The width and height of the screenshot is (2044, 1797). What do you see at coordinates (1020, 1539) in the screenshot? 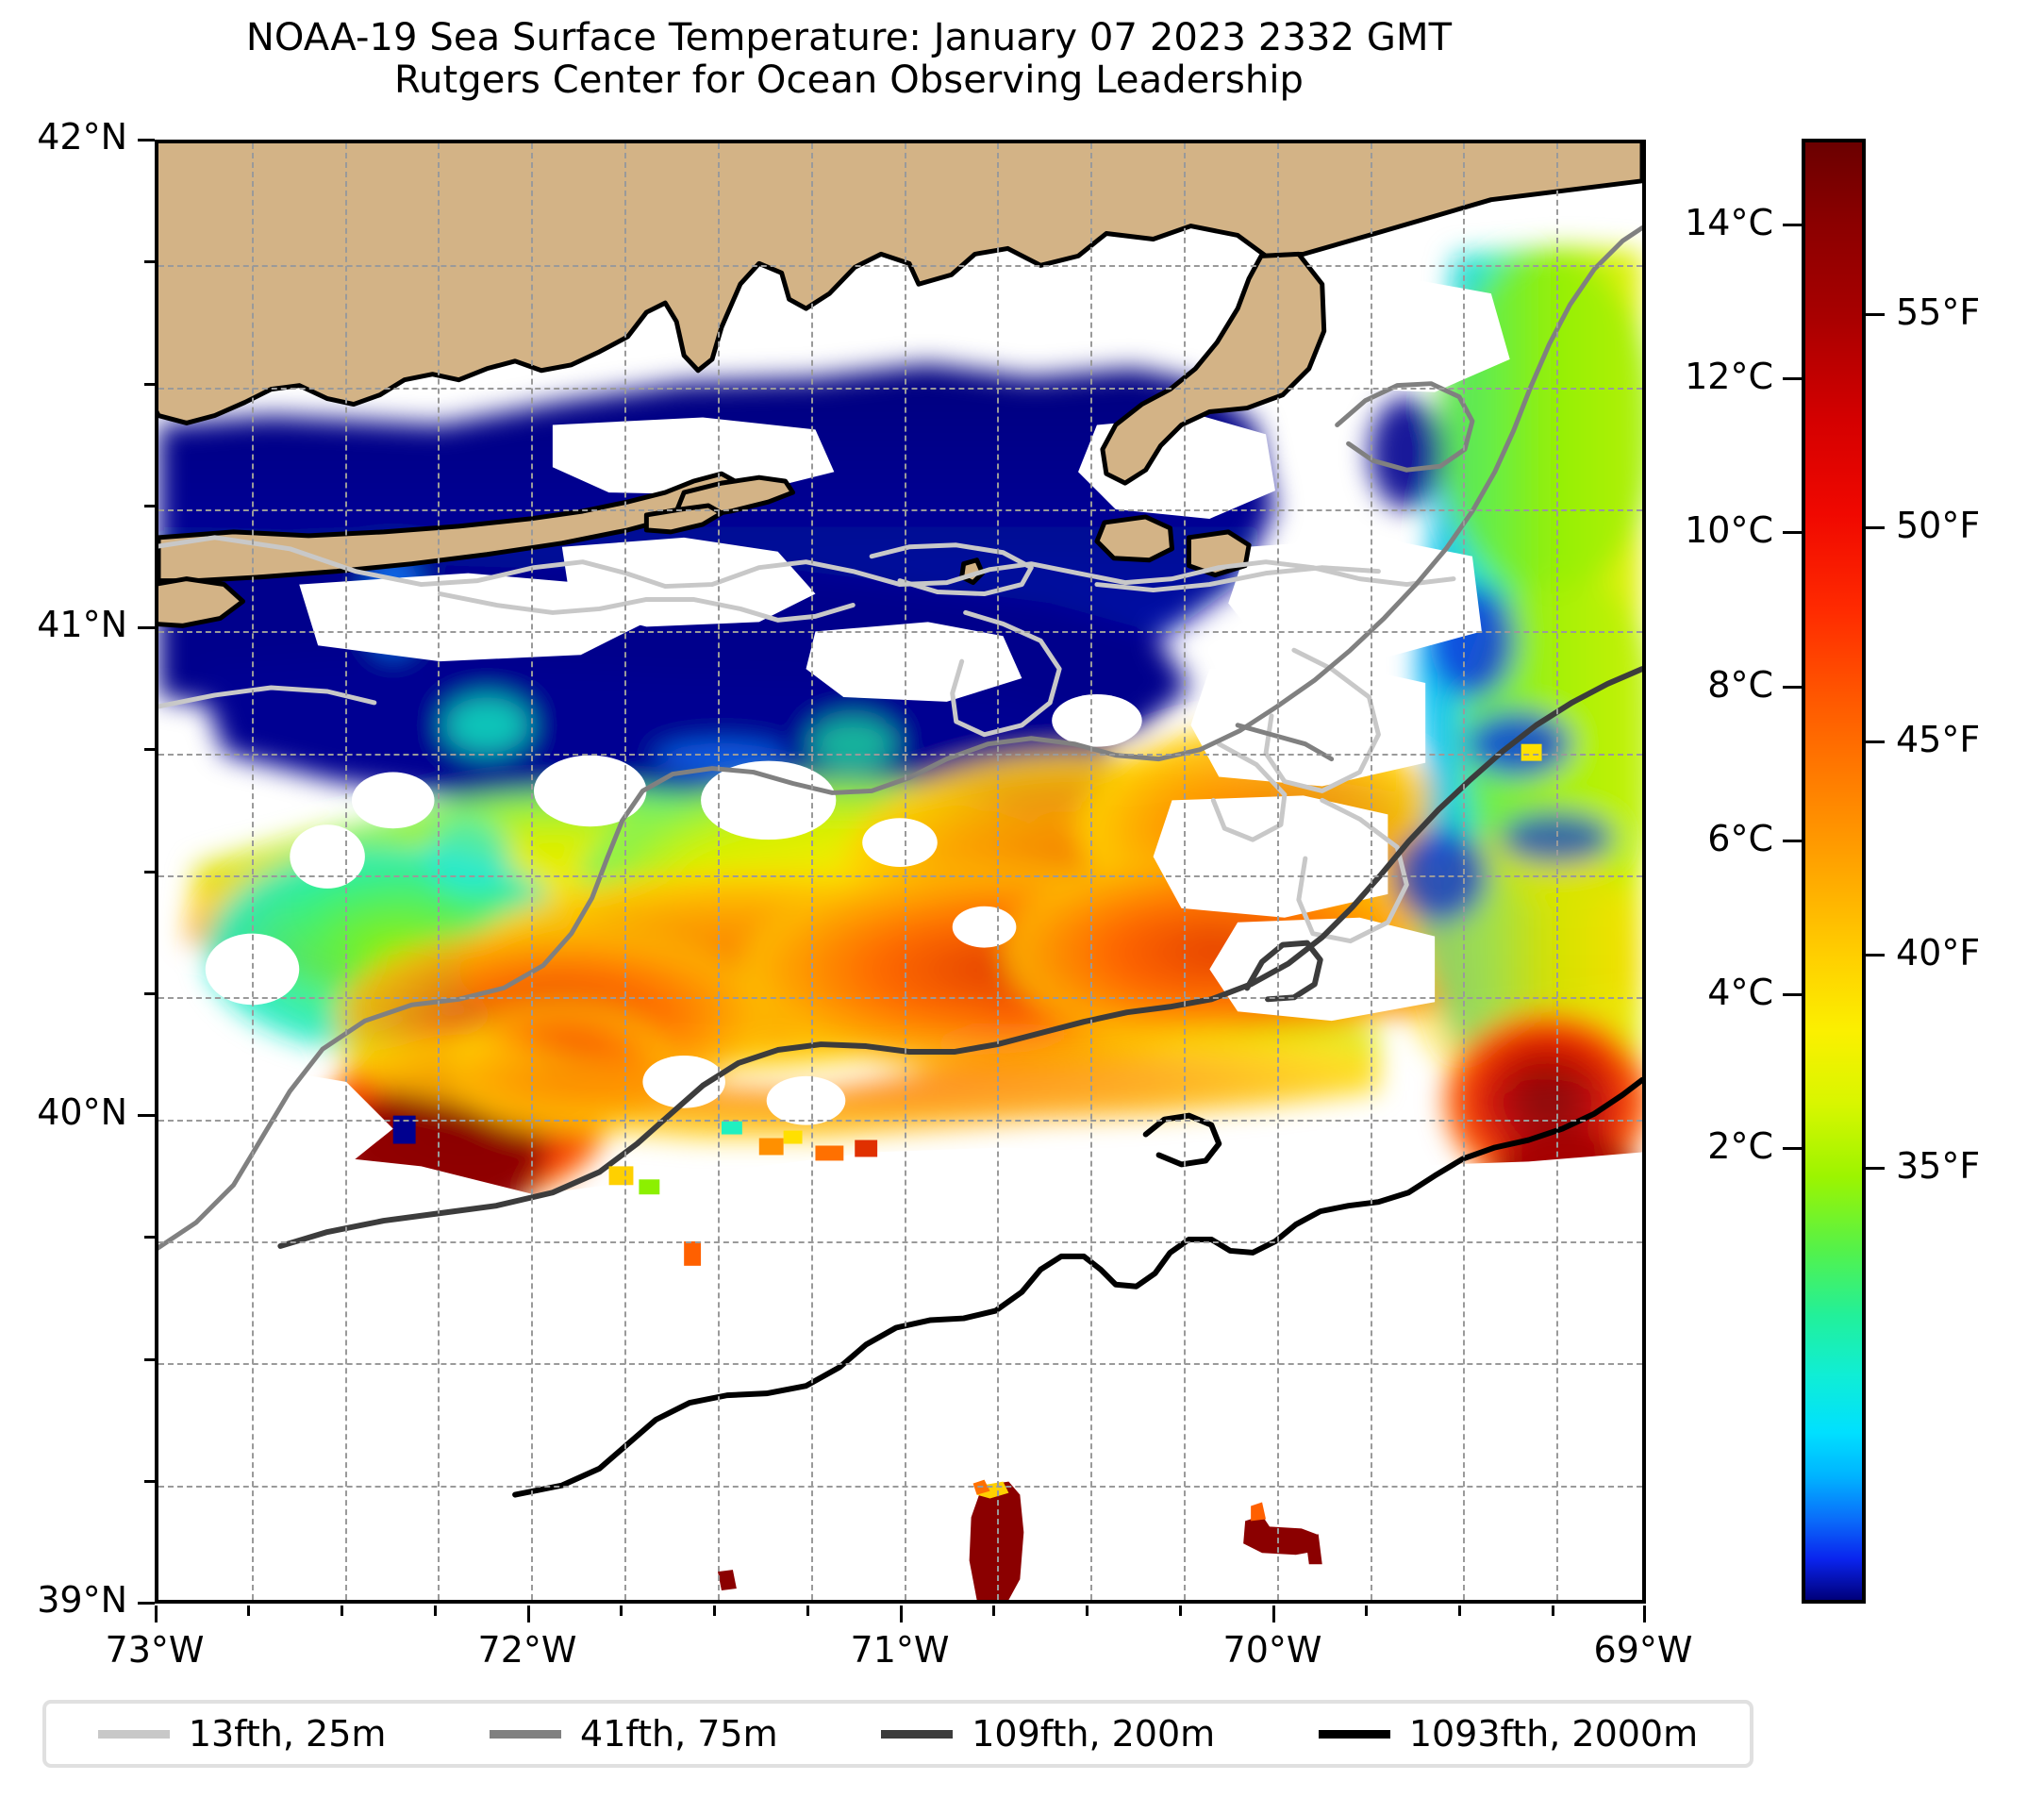
I see `sst-artifacts` at bounding box center [1020, 1539].